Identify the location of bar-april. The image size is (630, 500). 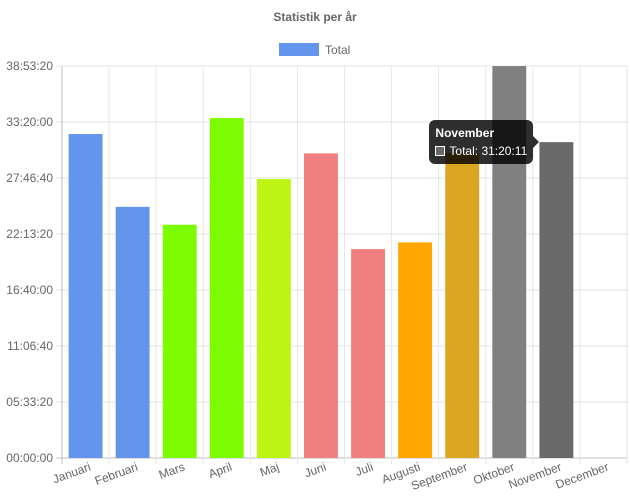
(226, 288).